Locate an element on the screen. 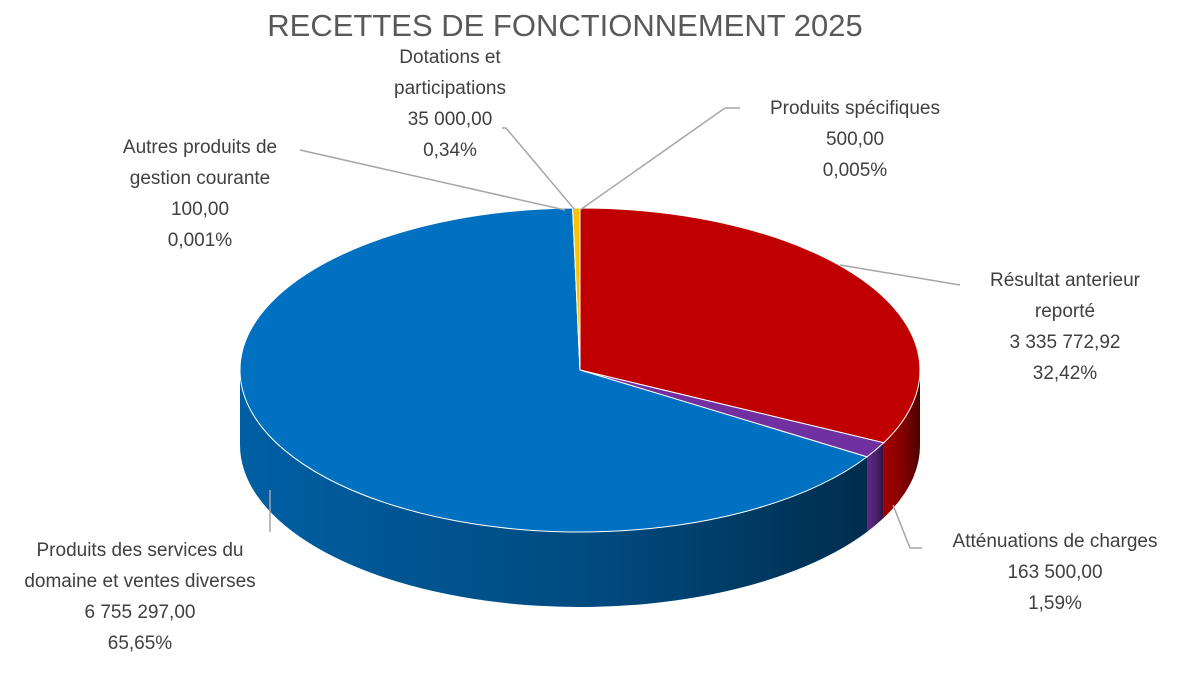 Image resolution: width=1190 pixels, height=687 pixels. percent-label: 0,001% is located at coordinates (200, 240).